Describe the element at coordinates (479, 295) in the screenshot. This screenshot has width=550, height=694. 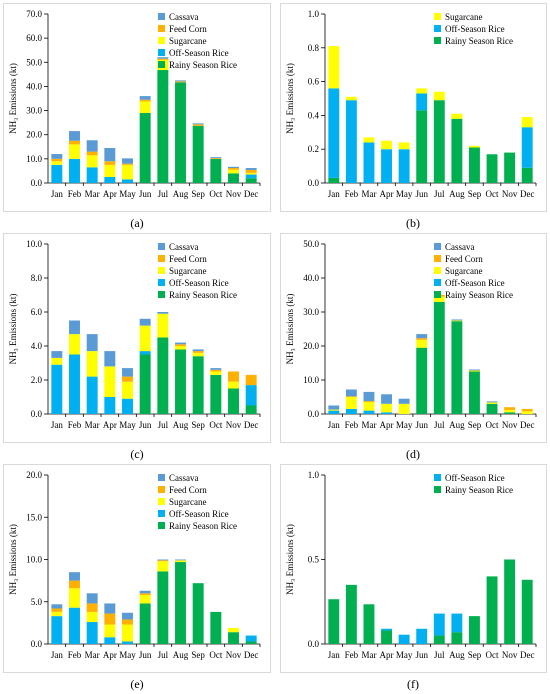
I see `legend-label-rainy-season-rice: Rainy Season Rice` at that location.